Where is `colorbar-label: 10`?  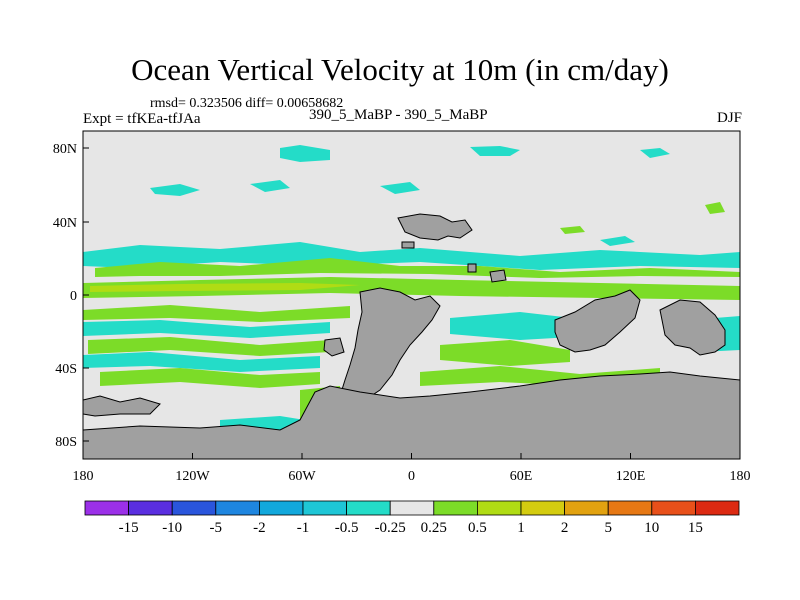
colorbar-label: 10 is located at coordinates (651, 528).